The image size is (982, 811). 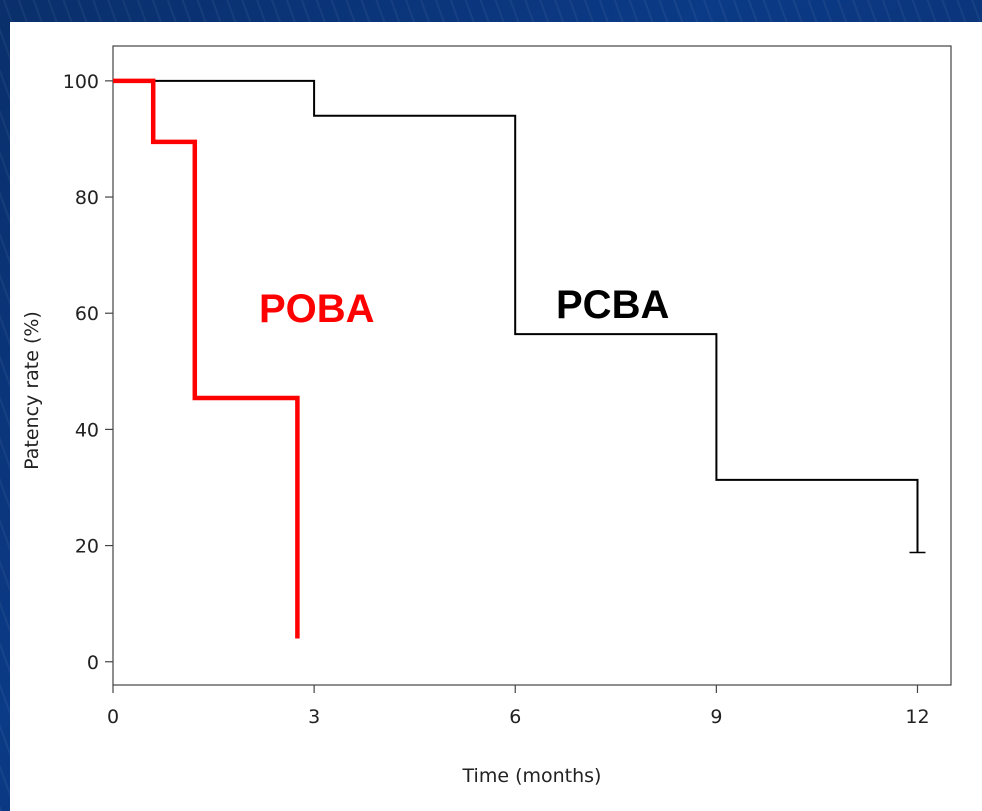 I want to click on y-tick-label-1: 20, so click(x=87, y=547).